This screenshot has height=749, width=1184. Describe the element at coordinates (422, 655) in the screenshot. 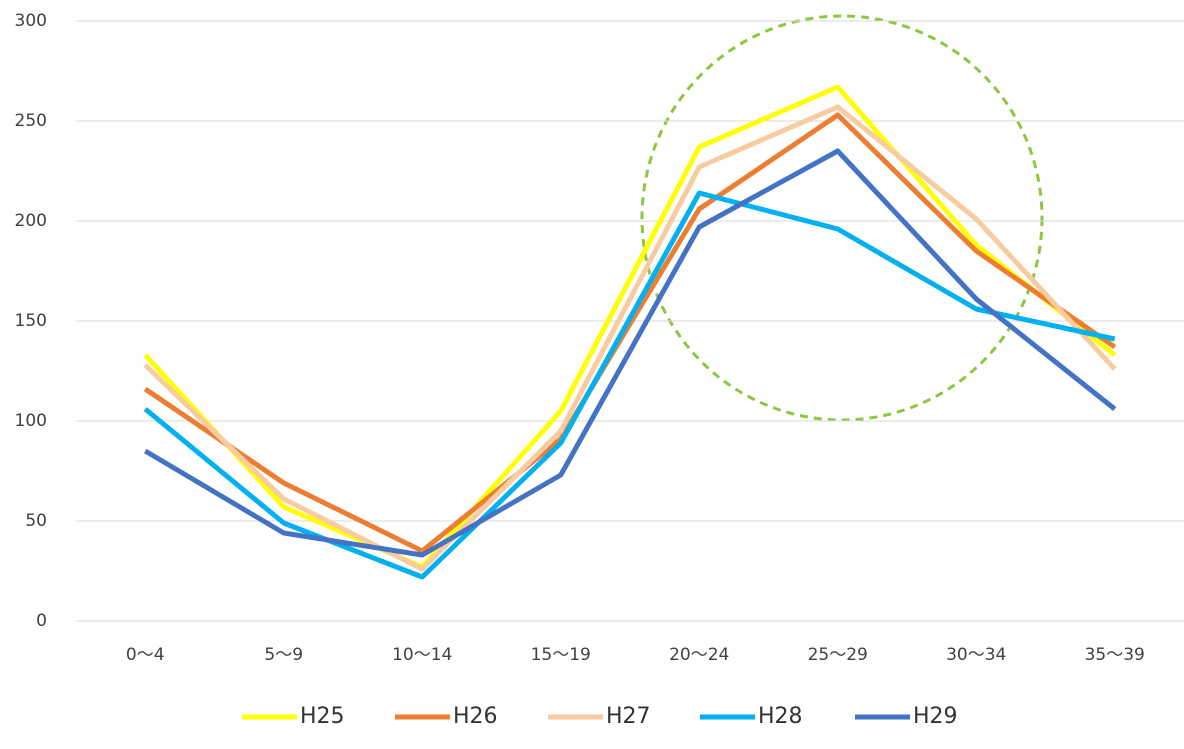

I see `x-tick-label: 10～14` at that location.